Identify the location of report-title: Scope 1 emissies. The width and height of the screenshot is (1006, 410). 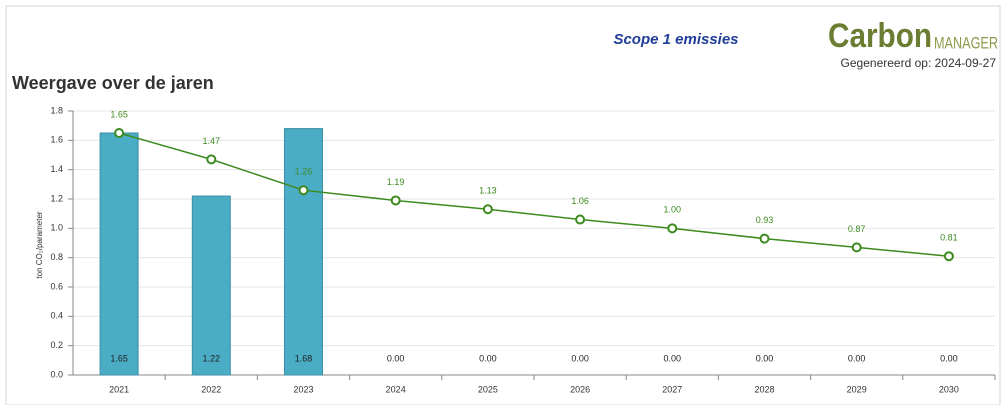
(675, 39).